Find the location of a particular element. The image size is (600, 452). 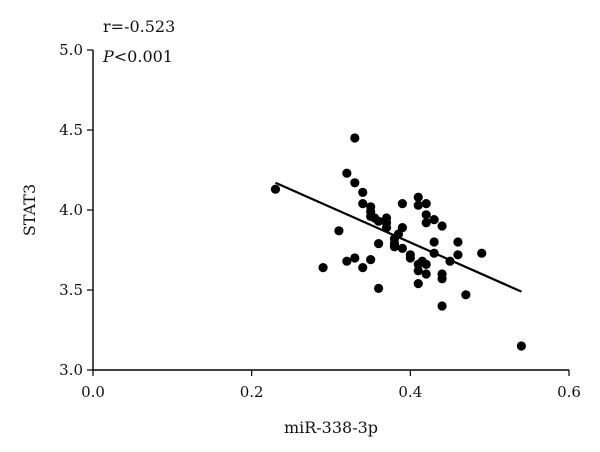

y-ticks: 3.0 3.5 4.0 4.5 5.0 is located at coordinates (76, 210).